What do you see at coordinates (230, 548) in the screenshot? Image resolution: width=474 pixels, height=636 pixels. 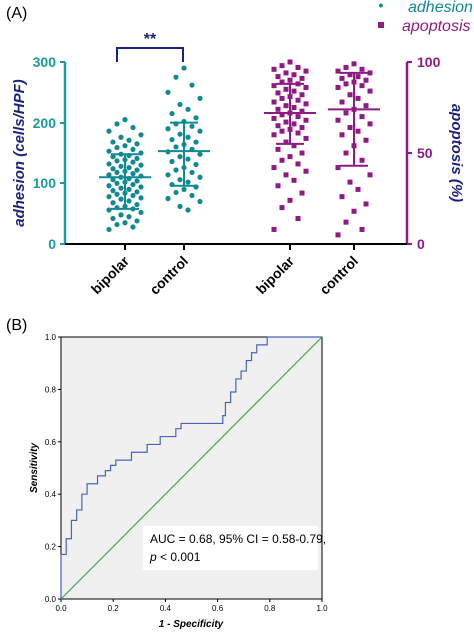 I see `auc-box-bg` at bounding box center [230, 548].